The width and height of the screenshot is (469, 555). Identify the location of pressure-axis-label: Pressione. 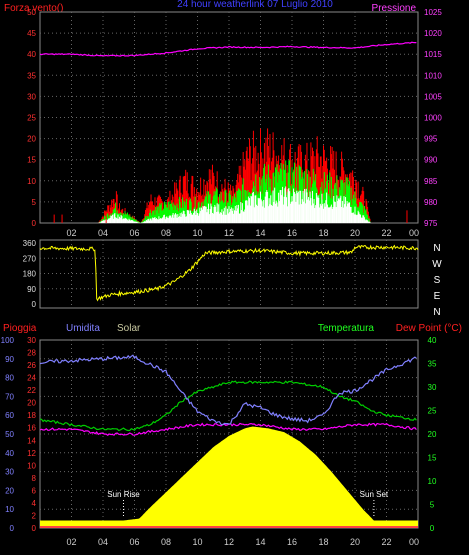
(394, 8).